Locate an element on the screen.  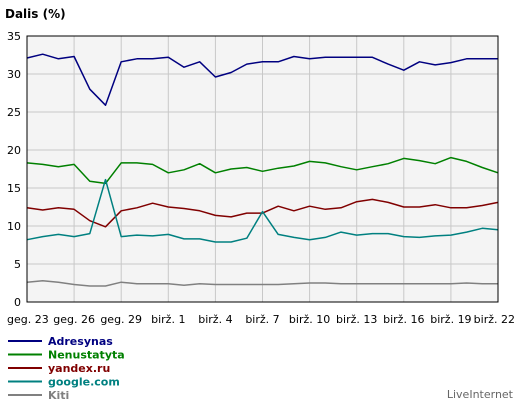
series-line-nenustatyta is located at coordinates (262, 170).